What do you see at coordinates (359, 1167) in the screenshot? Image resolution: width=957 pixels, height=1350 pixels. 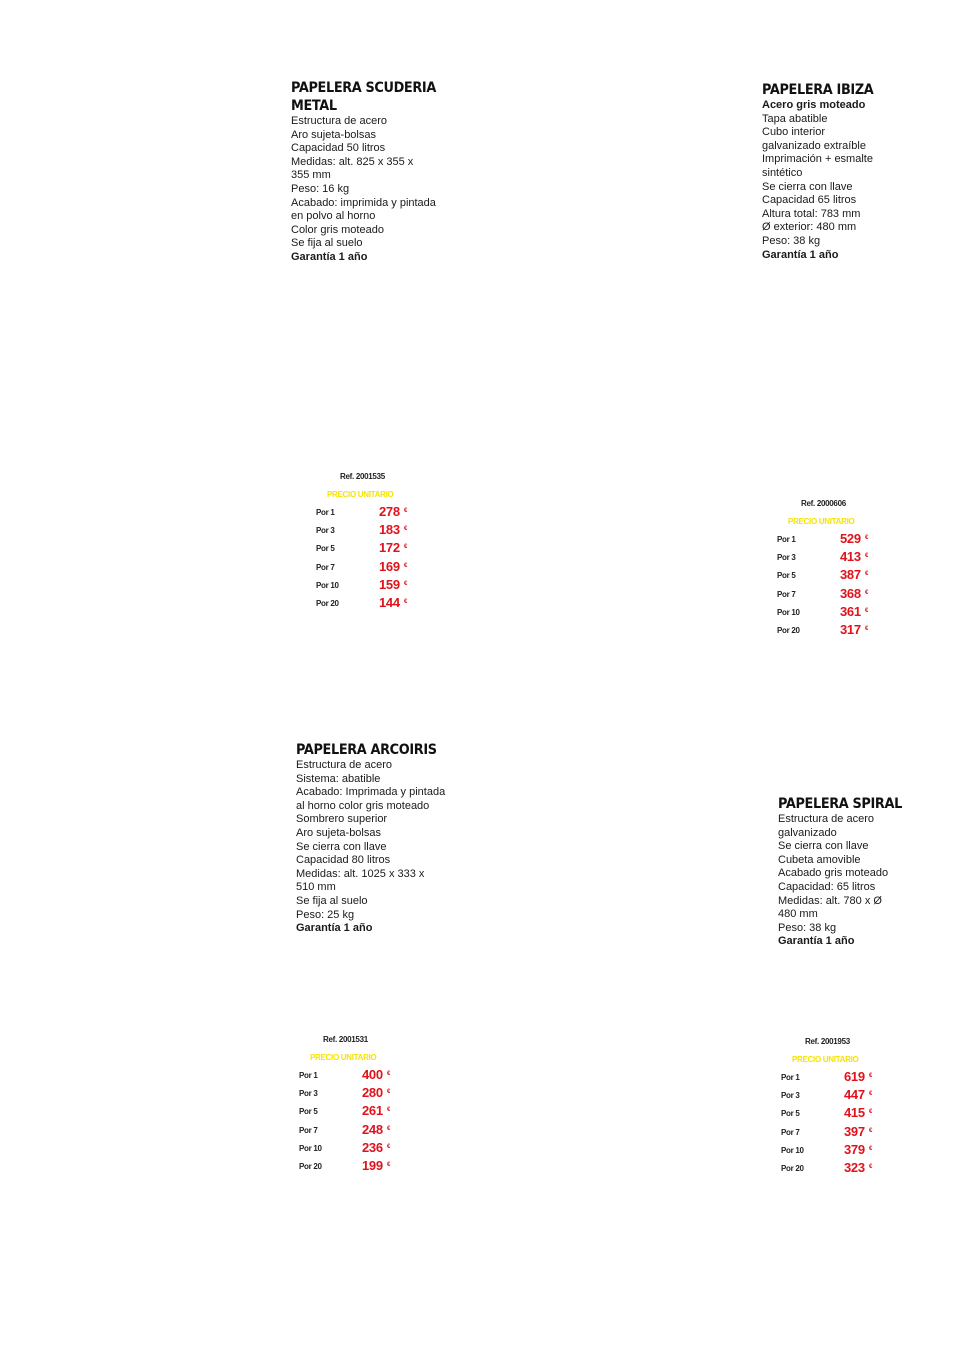 I see `price-row: Por 20 199 €` at bounding box center [359, 1167].